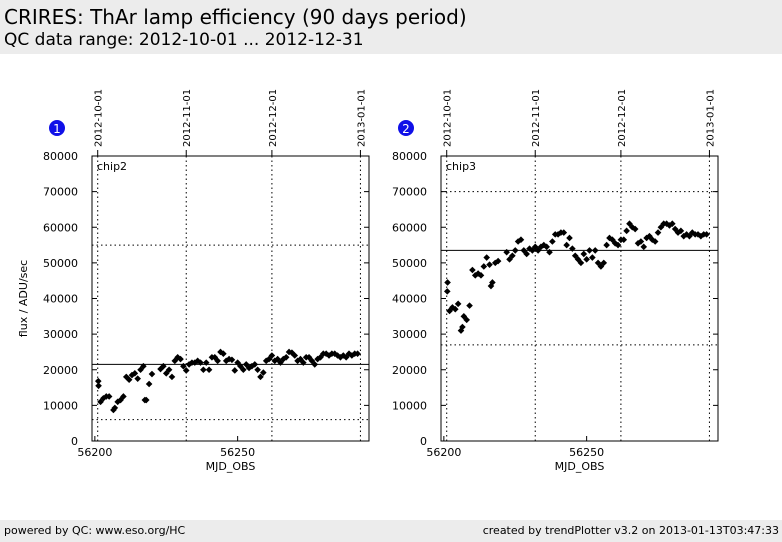  Describe the element at coordinates (409, 227) in the screenshot. I see `y-tick-label: 60000` at that location.